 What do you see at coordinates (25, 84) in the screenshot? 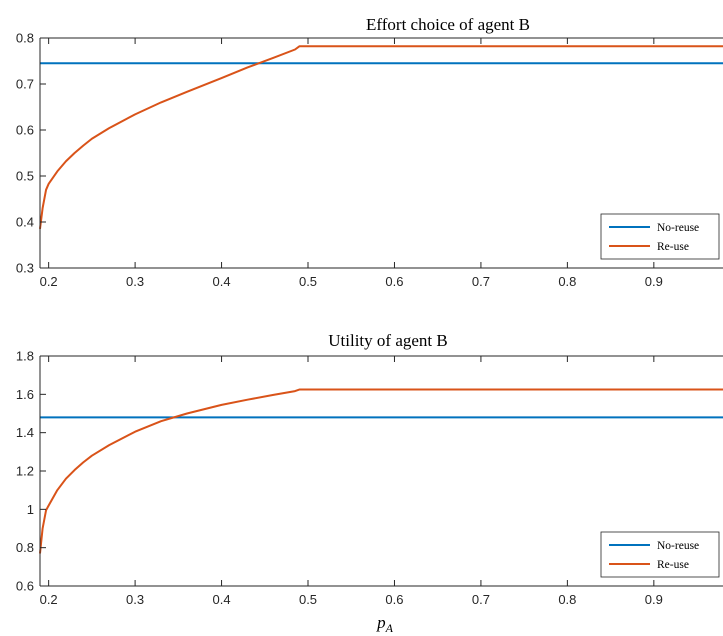
I see `effort-y-tick-label: 0.7` at bounding box center [25, 84].